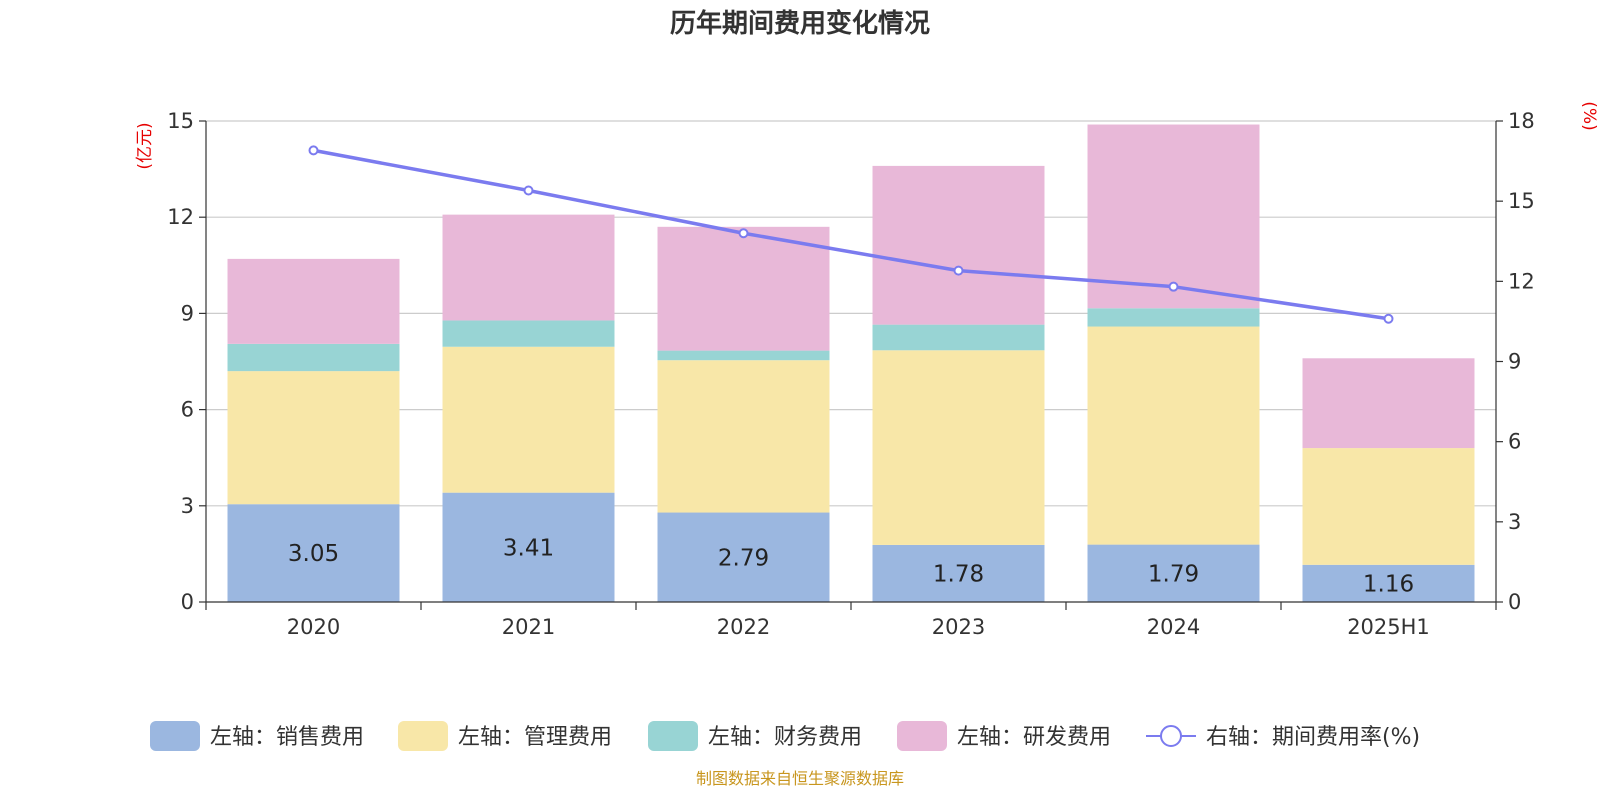  I want to click on data-label: 1.79, so click(1173, 574).